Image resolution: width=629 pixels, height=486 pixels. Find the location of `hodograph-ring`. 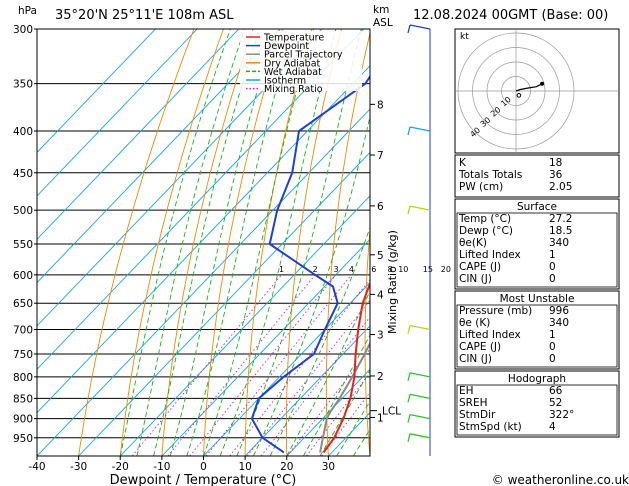

hodograph-ring is located at coordinates (516, 91).